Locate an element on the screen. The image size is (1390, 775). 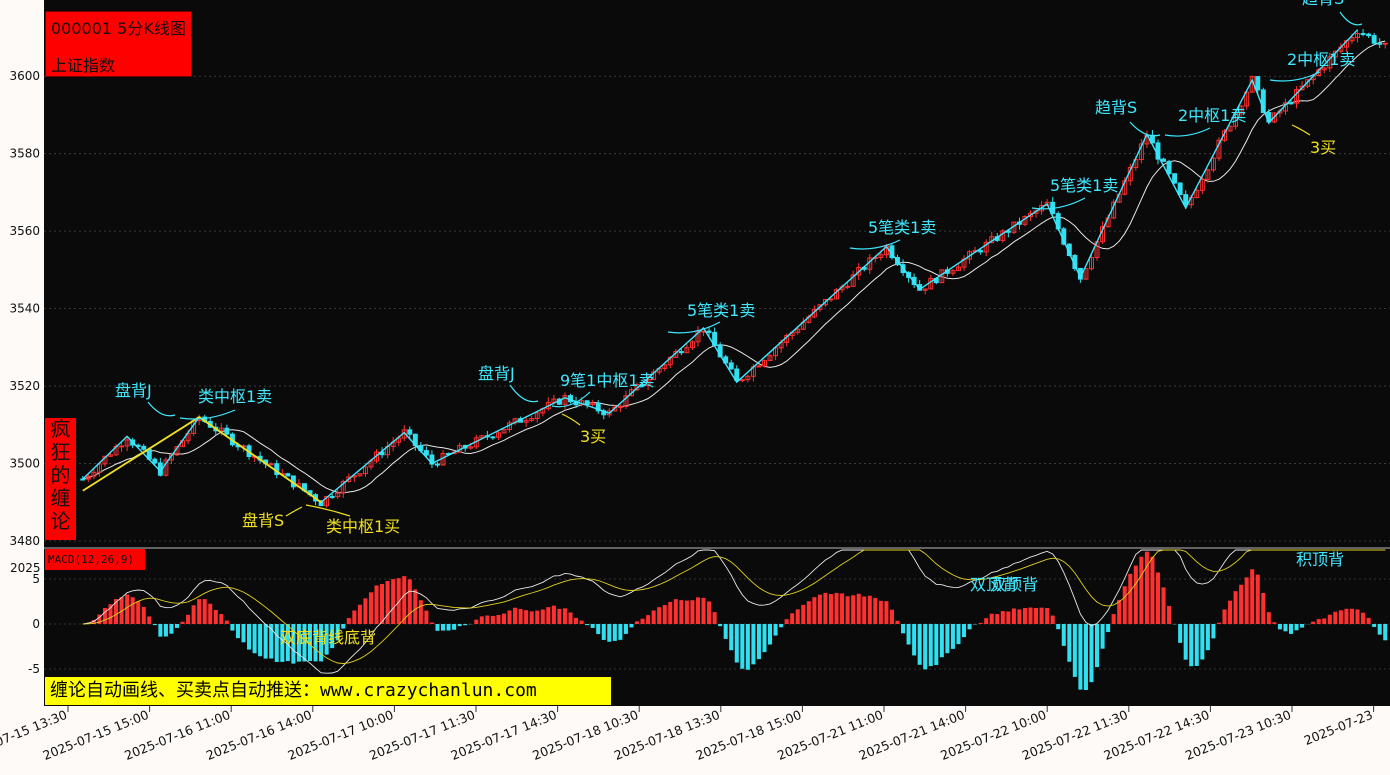
chart-code-title: 000001 5分K线图 is located at coordinates (118, 28).